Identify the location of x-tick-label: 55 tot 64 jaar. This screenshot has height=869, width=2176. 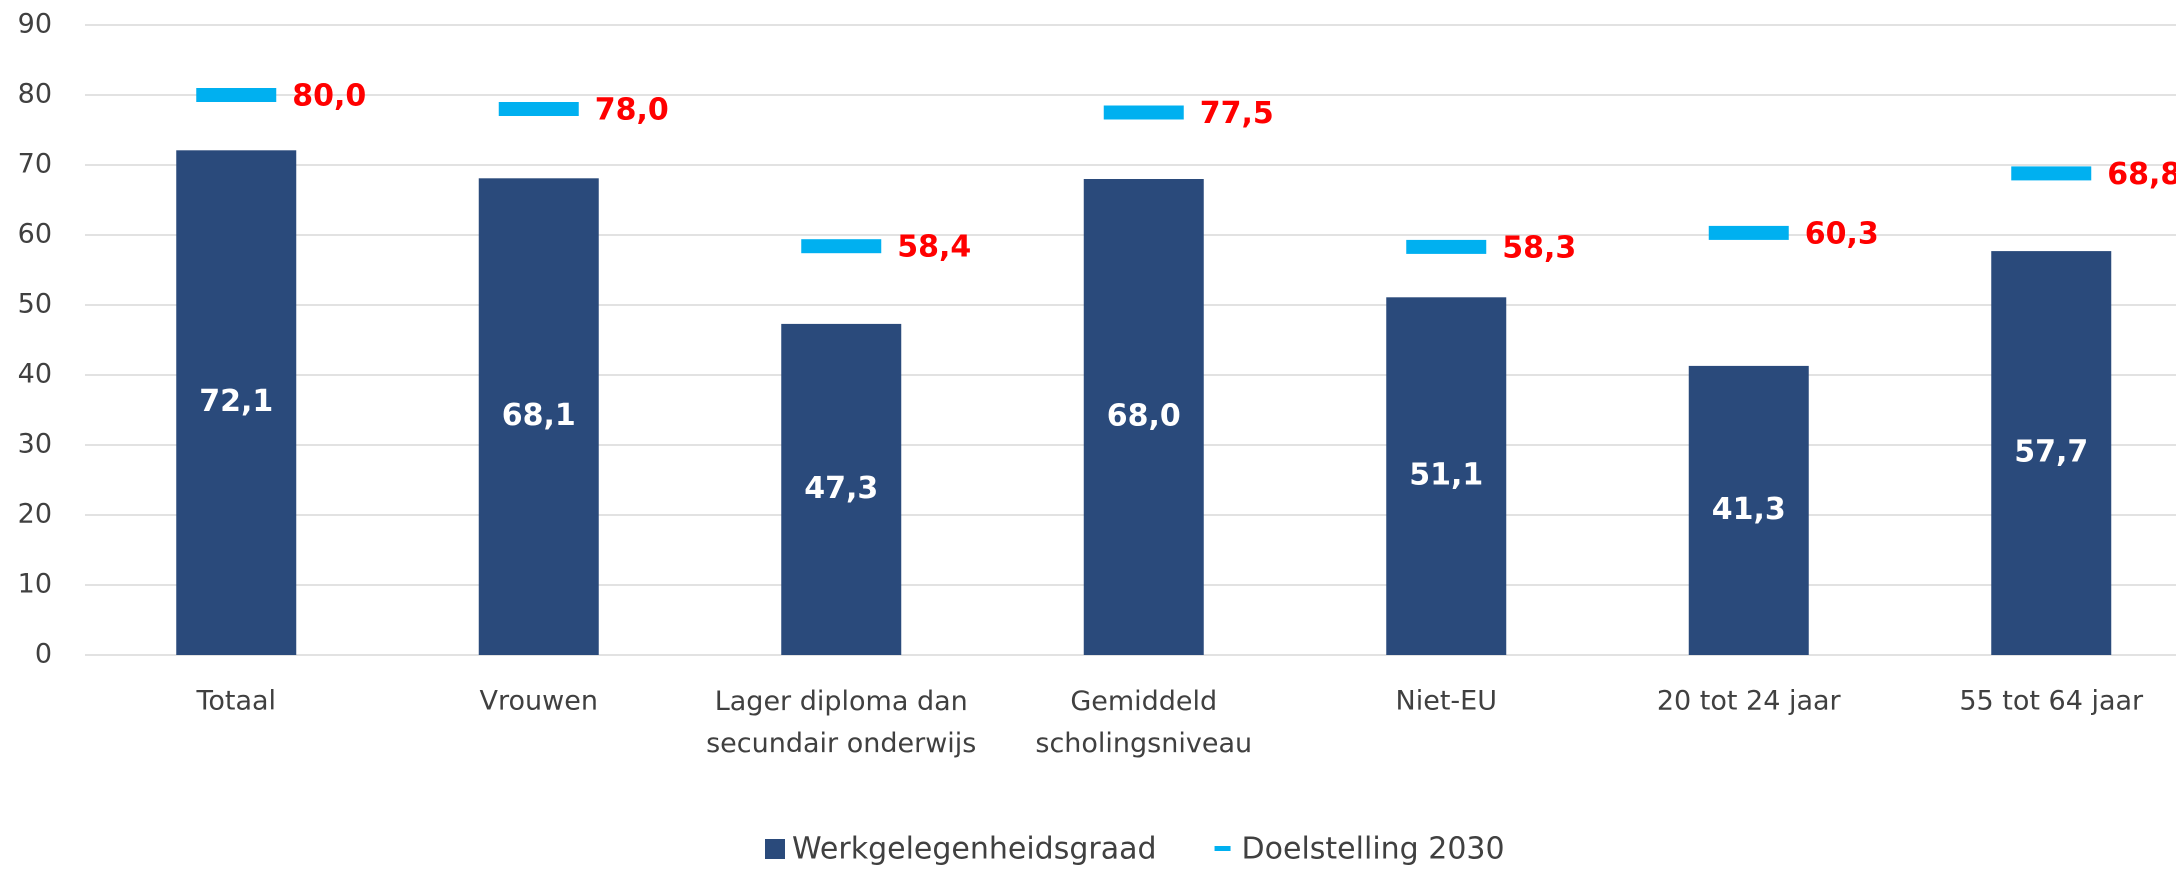
(2051, 701).